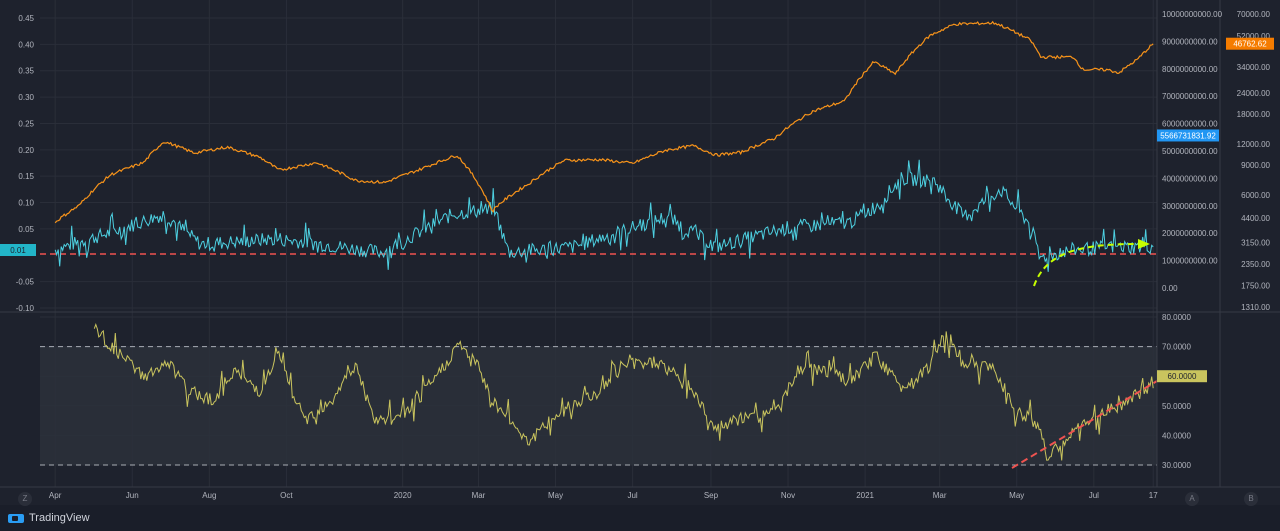 The image size is (1280, 531). Describe the element at coordinates (1255, 218) in the screenshot. I see `price-axis-label: 4400.00` at that location.